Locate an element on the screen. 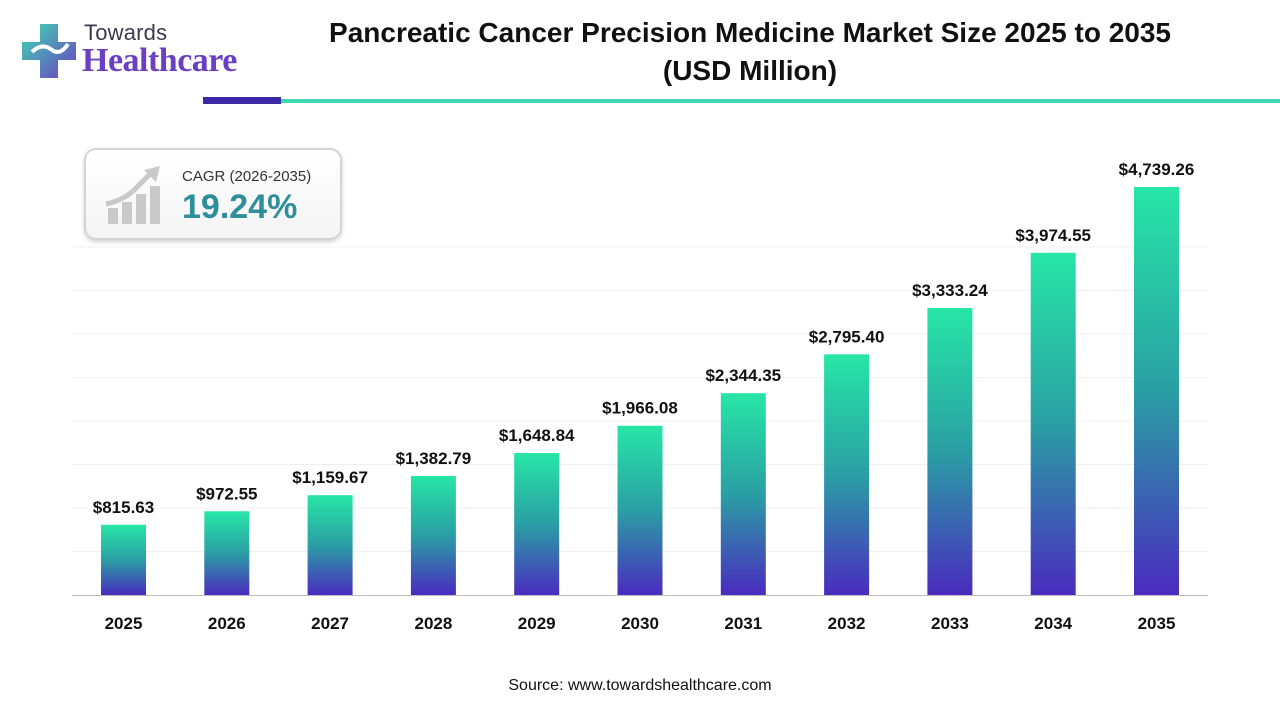  data-label-2029: $1,648.84 is located at coordinates (537, 435).